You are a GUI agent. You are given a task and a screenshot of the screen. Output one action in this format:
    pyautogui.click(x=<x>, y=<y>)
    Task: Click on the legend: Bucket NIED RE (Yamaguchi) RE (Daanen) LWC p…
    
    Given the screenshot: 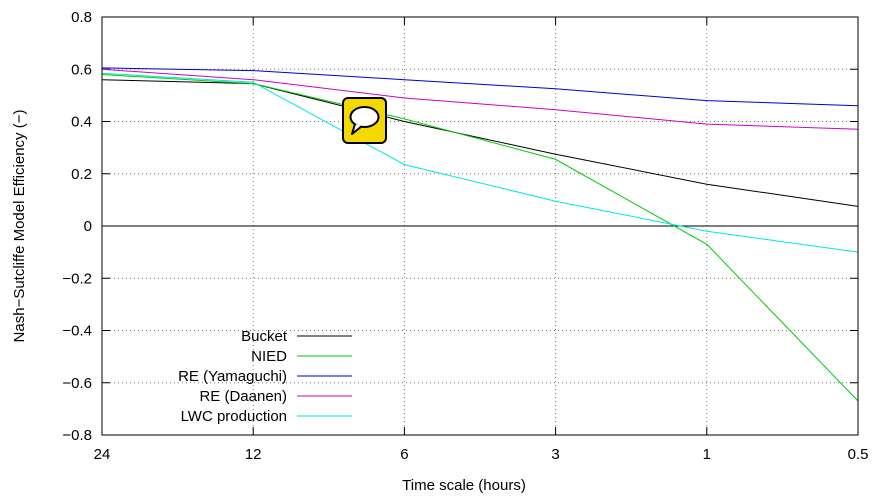 What is the action you would take?
    pyautogui.click(x=265, y=376)
    